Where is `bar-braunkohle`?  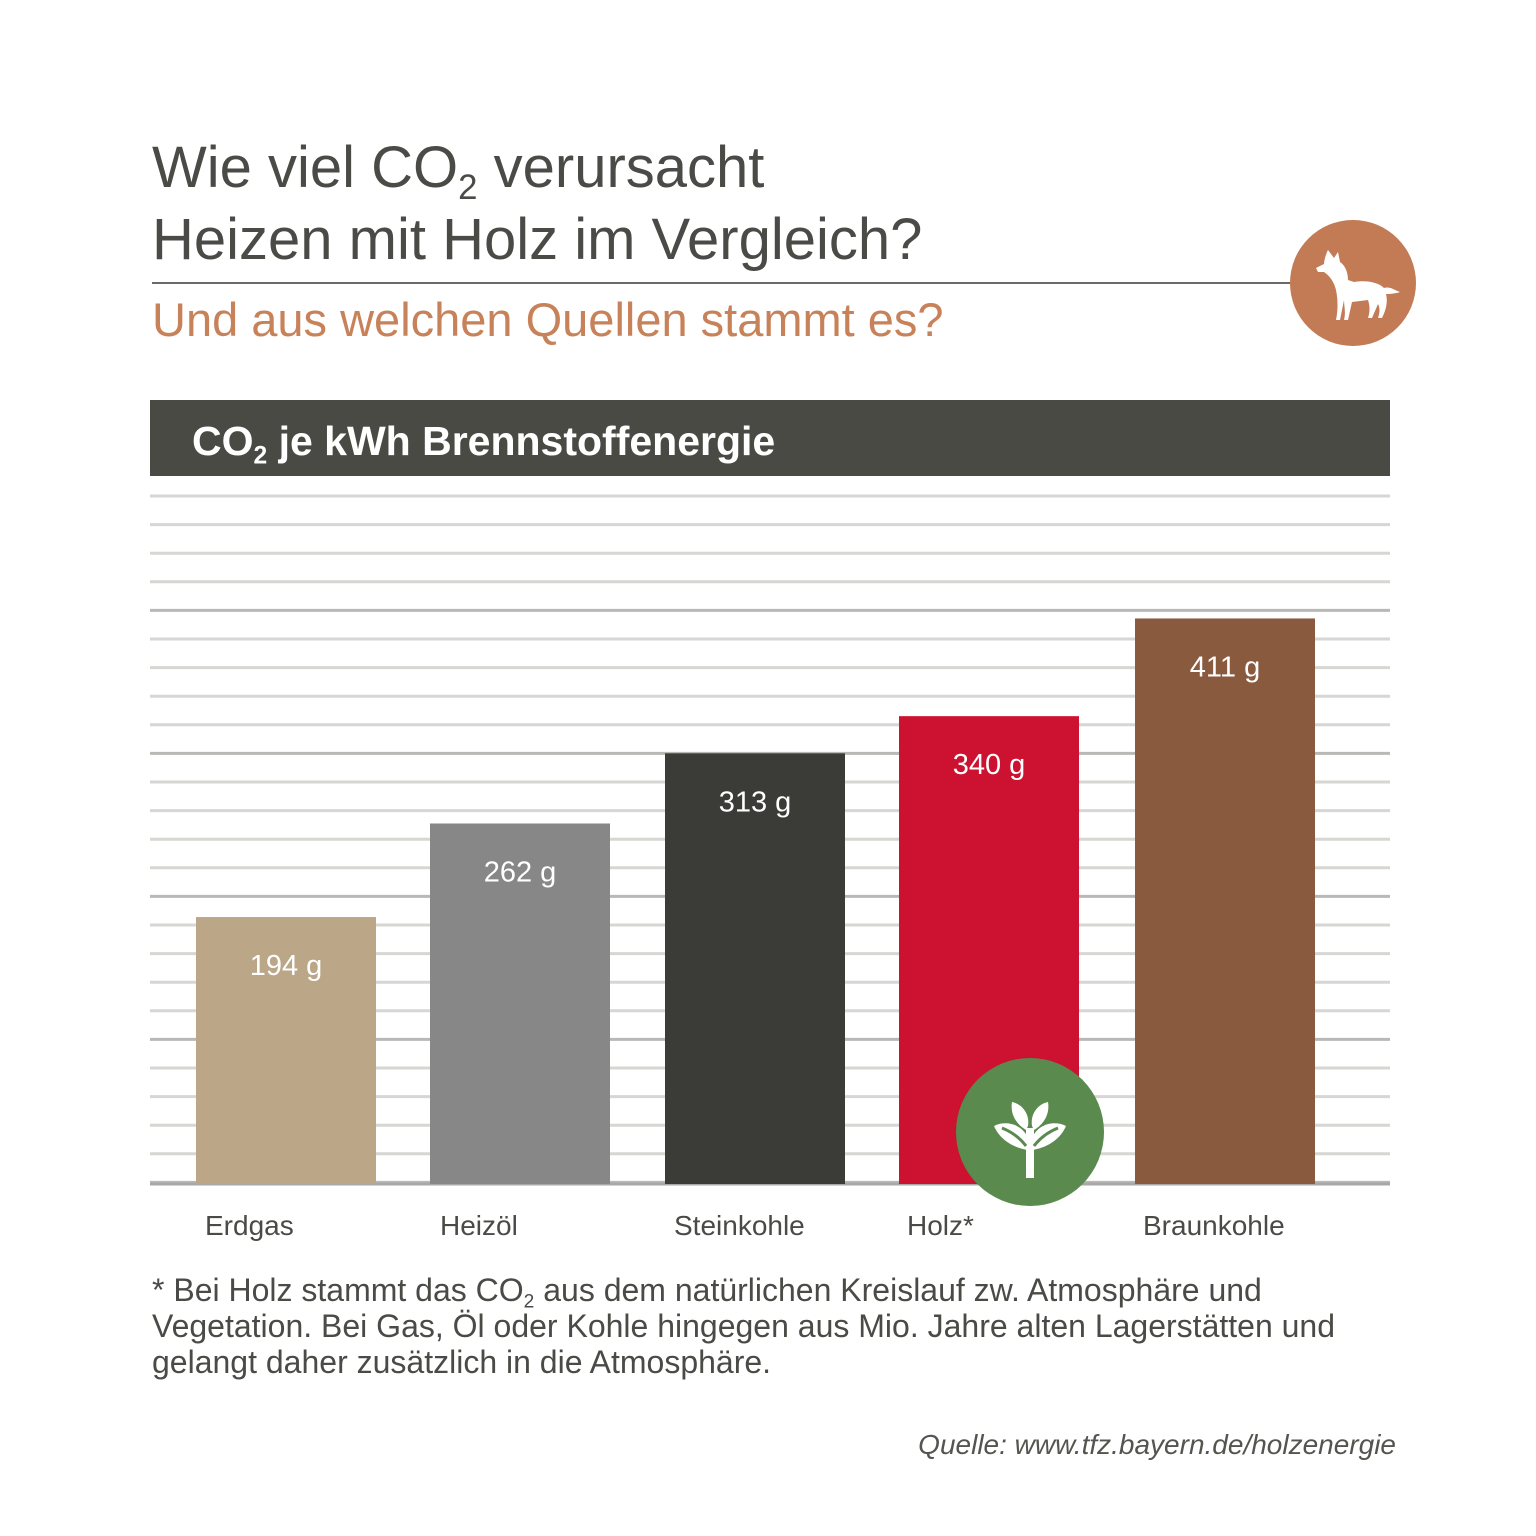
bar-braunkohle is located at coordinates (1225, 901).